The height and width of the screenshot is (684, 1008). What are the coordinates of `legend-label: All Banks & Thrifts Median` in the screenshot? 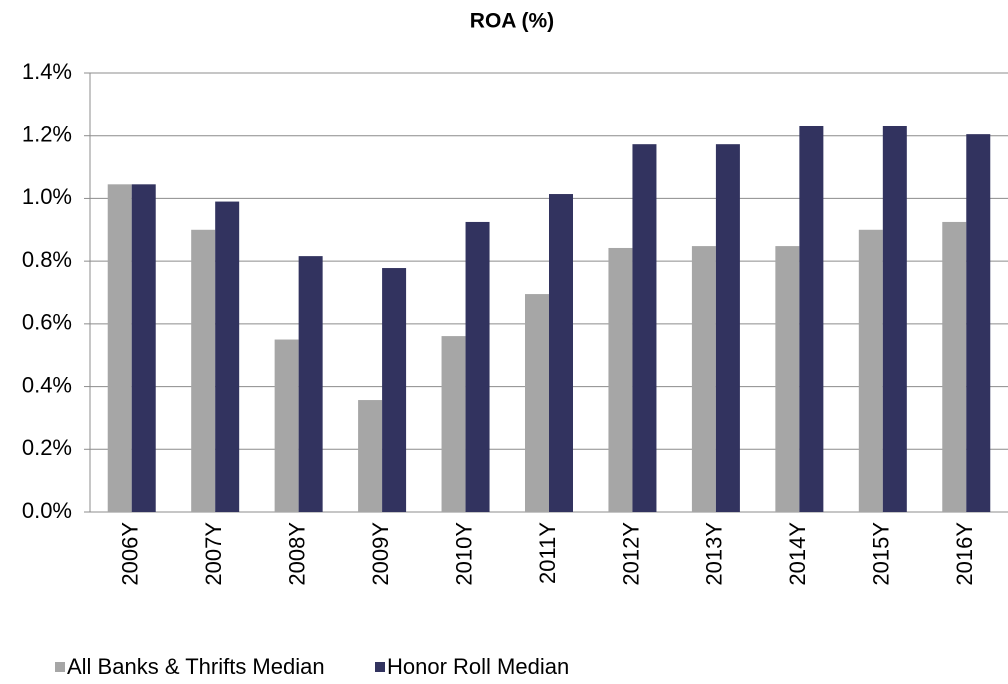 It's located at (196, 666).